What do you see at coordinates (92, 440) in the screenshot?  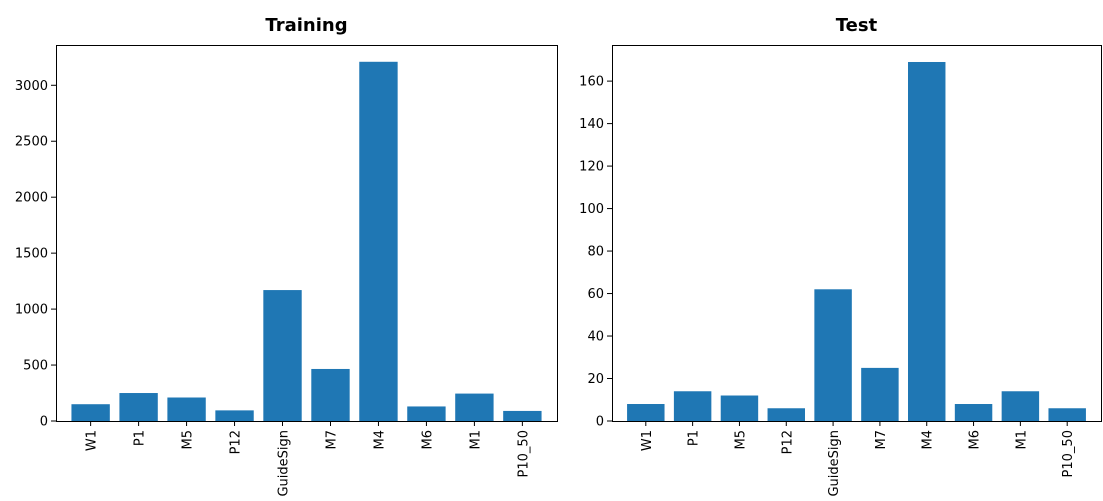 I see `training-x-tick-label: W1` at bounding box center [92, 440].